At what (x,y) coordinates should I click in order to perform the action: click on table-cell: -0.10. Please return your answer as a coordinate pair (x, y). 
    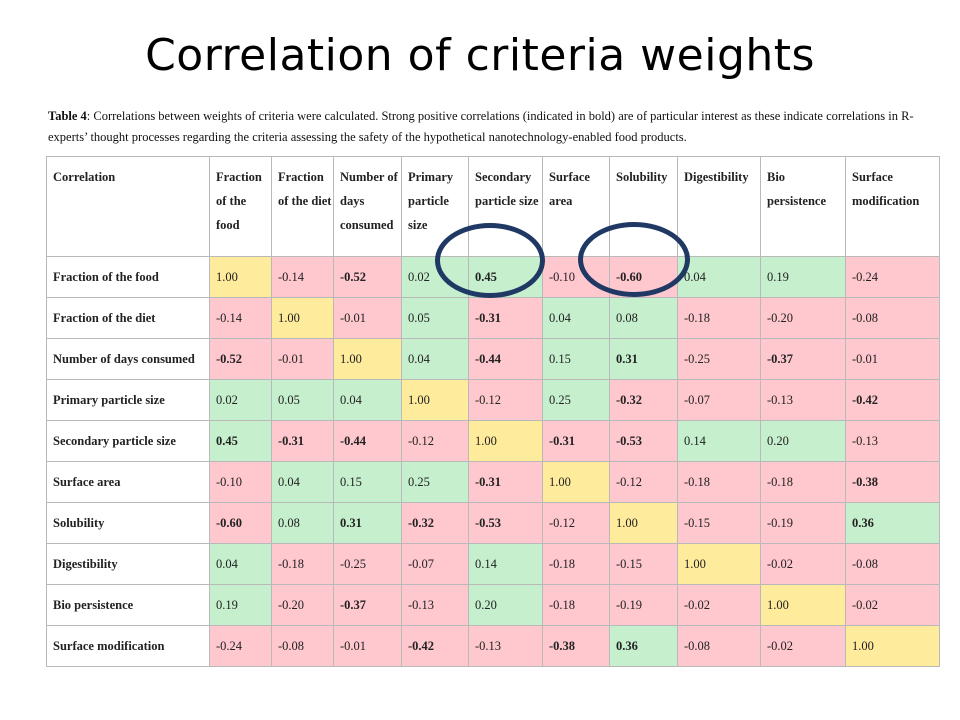
    Looking at the image, I should click on (240, 482).